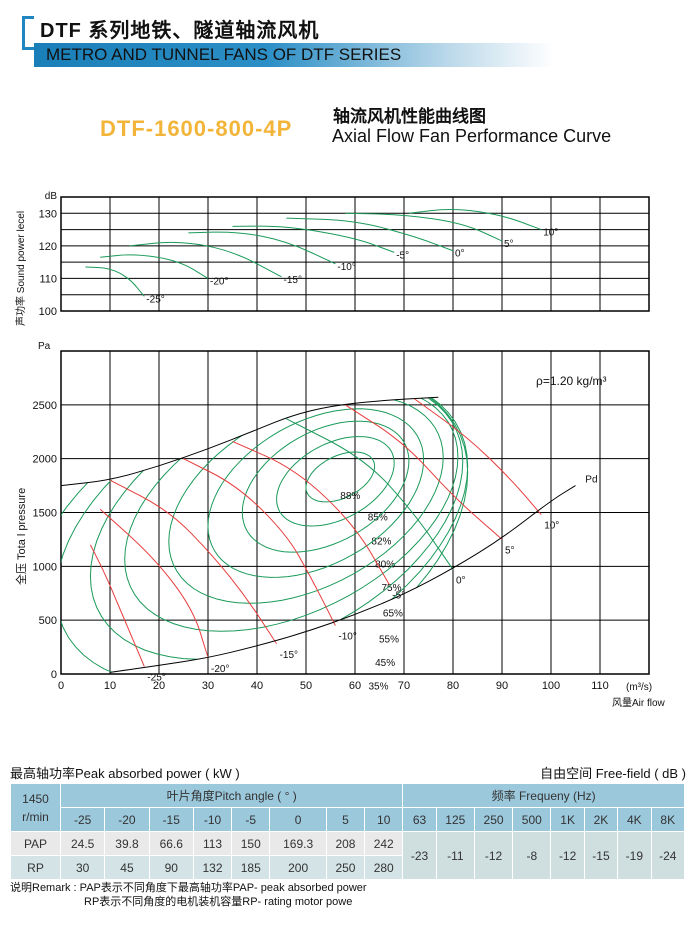  Describe the element at coordinates (601, 819) in the screenshot. I see `freq-cell: 2K` at that location.